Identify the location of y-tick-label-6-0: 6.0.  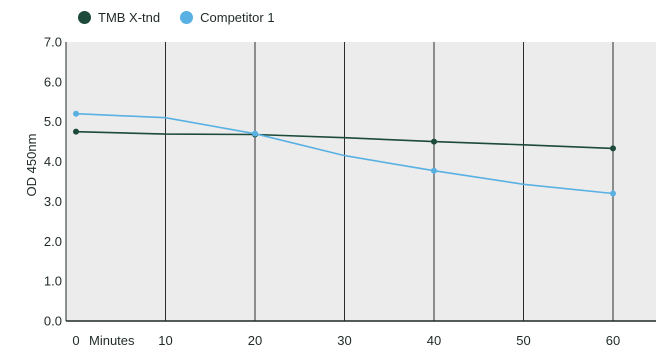
(53, 81).